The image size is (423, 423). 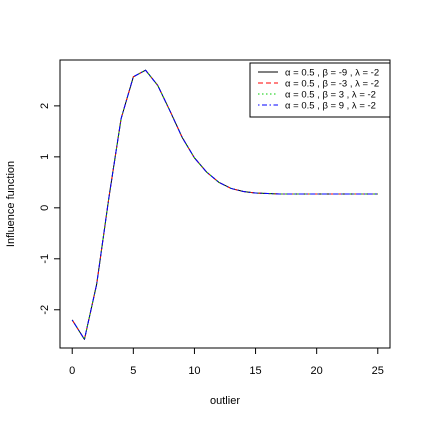 What do you see at coordinates (194, 371) in the screenshot?
I see `x-tick-label: 10` at bounding box center [194, 371].